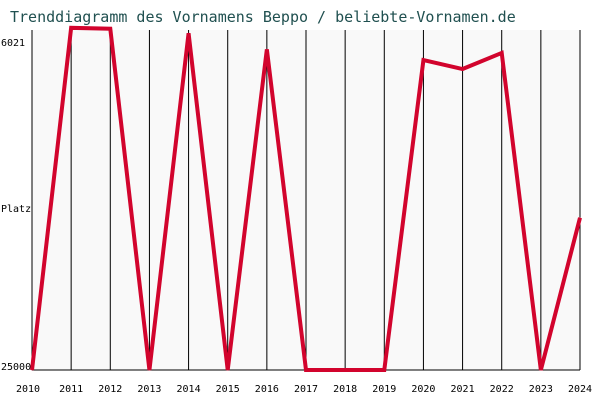 The height and width of the screenshot is (400, 600). I want to click on x-tick-label-2019: 2019, so click(384, 389).